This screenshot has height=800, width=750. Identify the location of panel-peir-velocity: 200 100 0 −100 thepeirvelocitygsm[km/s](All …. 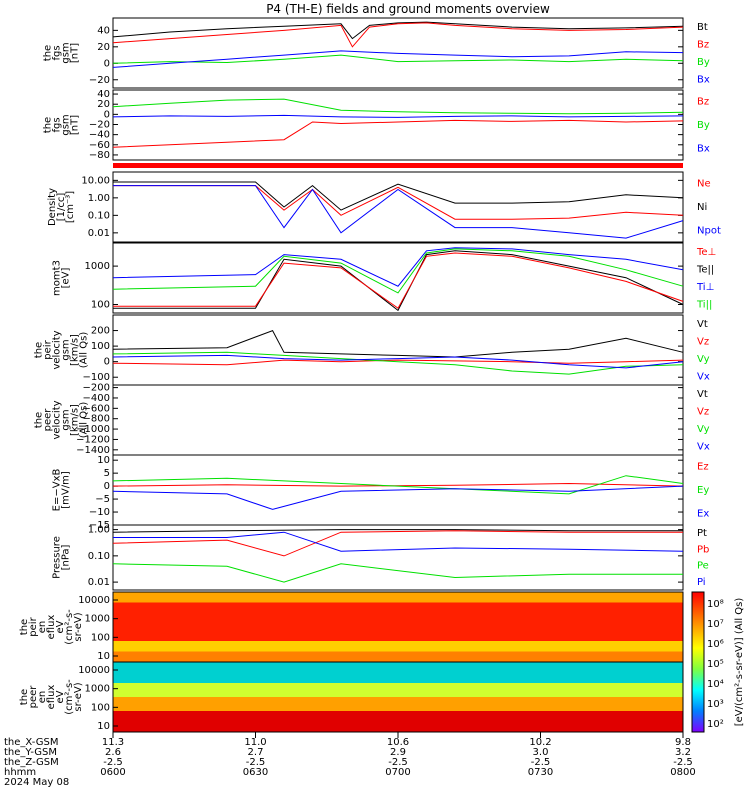
(372, 350).